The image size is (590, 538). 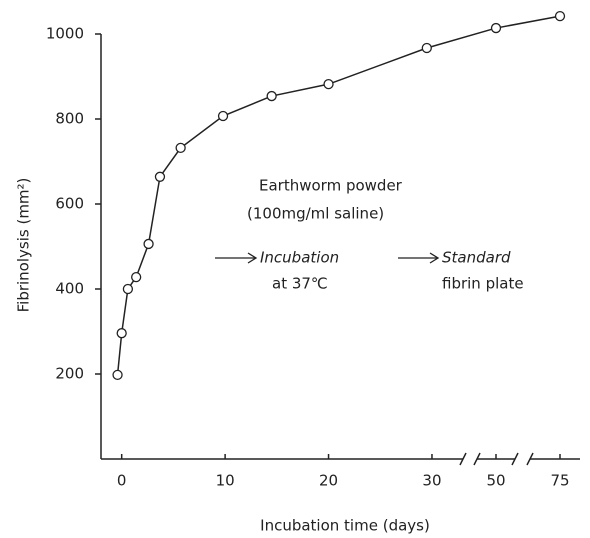 What do you see at coordinates (299, 258) in the screenshot?
I see `annotation: Incubation` at bounding box center [299, 258].